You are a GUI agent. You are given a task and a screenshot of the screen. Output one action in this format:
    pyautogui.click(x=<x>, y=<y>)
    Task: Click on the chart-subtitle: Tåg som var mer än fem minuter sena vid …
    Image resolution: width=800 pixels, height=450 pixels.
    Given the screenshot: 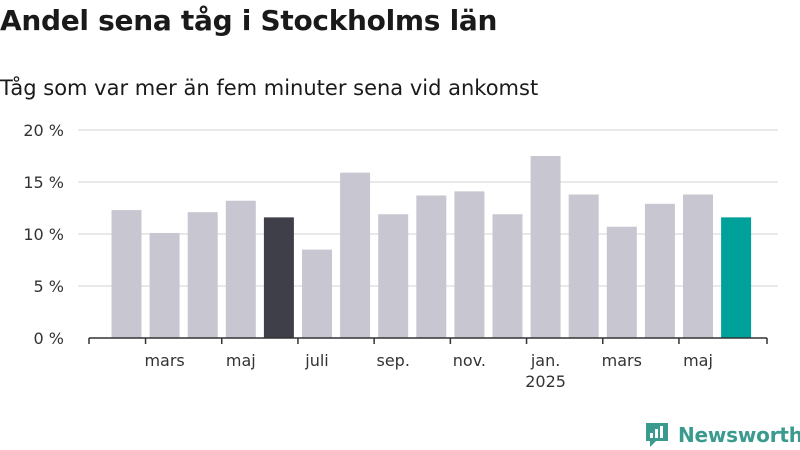 What is the action you would take?
    pyautogui.click(x=269, y=88)
    